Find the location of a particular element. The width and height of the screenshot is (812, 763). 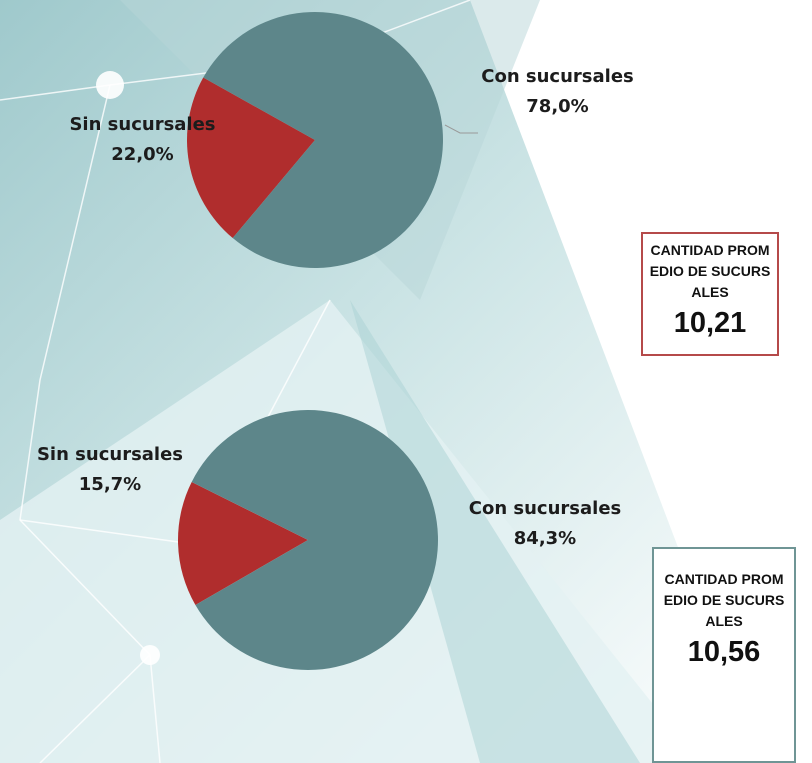

stat-value: 10,56 is located at coordinates (724, 652).